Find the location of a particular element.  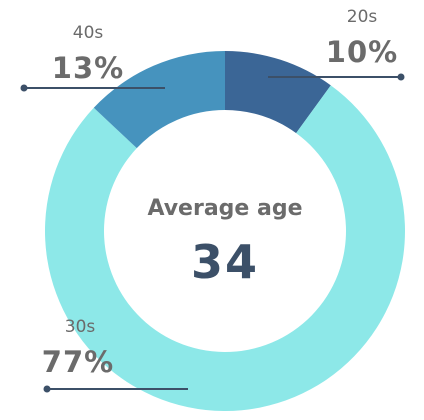

slice-label-40s: 40s is located at coordinates (88, 33).